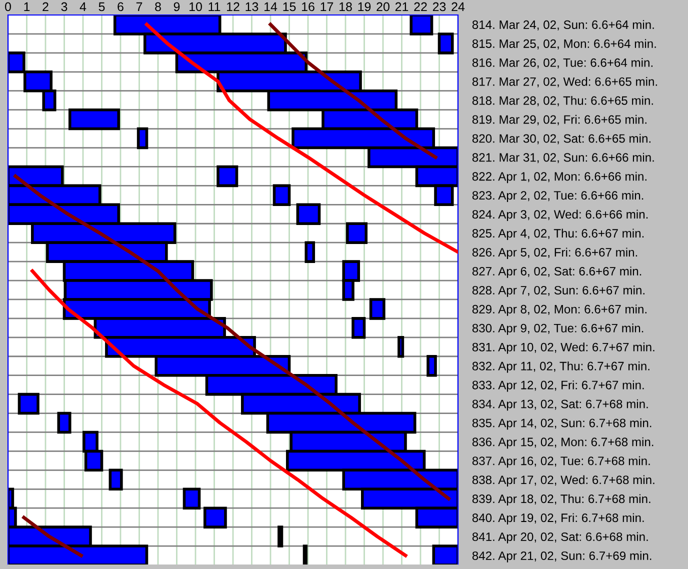 The height and width of the screenshot is (569, 688). What do you see at coordinates (560, 405) in the screenshot?
I see `y-tick-label: 834. Apr 13, 02, Sat: 6.7+68 min.` at bounding box center [560, 405].